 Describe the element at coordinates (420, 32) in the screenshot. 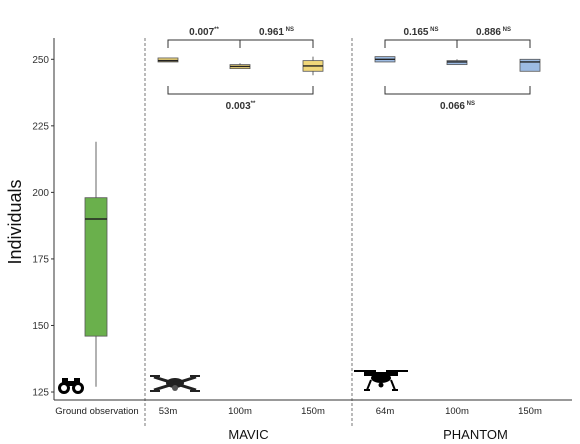

I see `comparison-p-value: 0.165 NS` at that location.